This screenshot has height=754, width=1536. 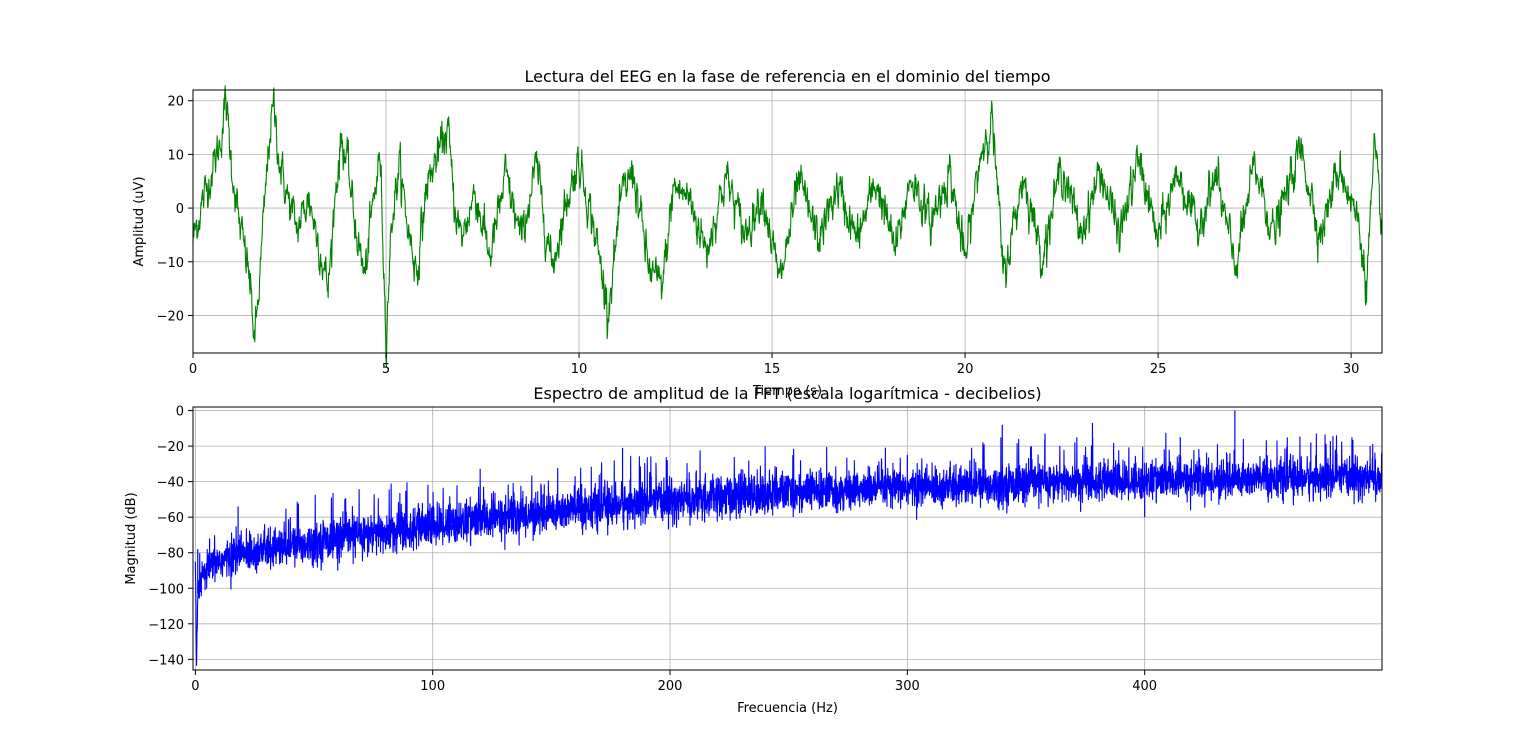 What do you see at coordinates (170, 263) in the screenshot?
I see `eeg-time-ytick-label-1: −10` at bounding box center [170, 263].